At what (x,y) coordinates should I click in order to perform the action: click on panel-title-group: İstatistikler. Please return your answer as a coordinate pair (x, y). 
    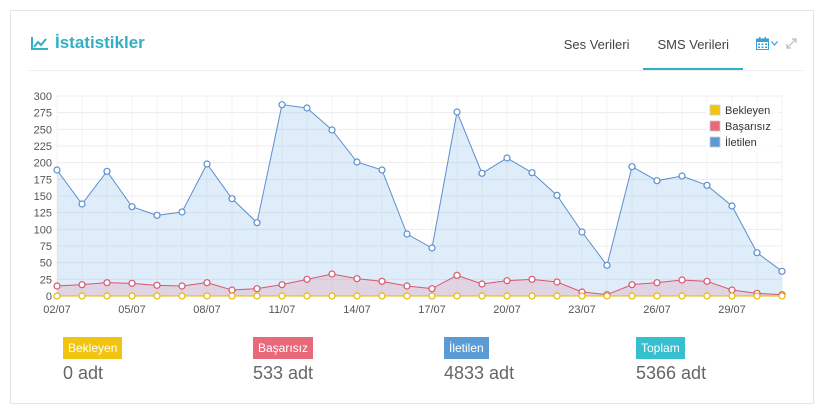
    Looking at the image, I should click on (88, 43).